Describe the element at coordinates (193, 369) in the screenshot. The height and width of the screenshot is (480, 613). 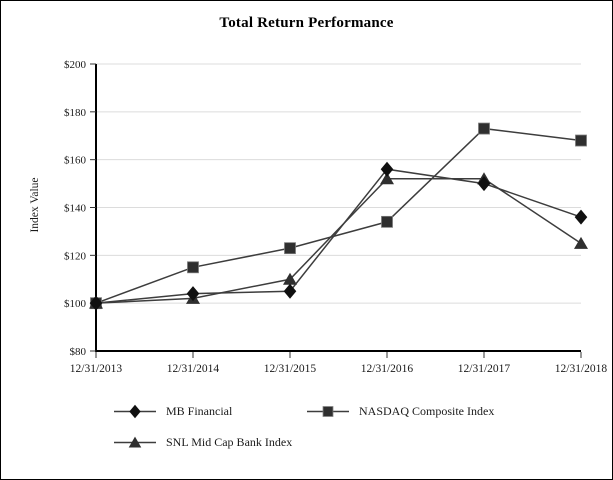
I see `axis-label: 12/31/2014` at that location.